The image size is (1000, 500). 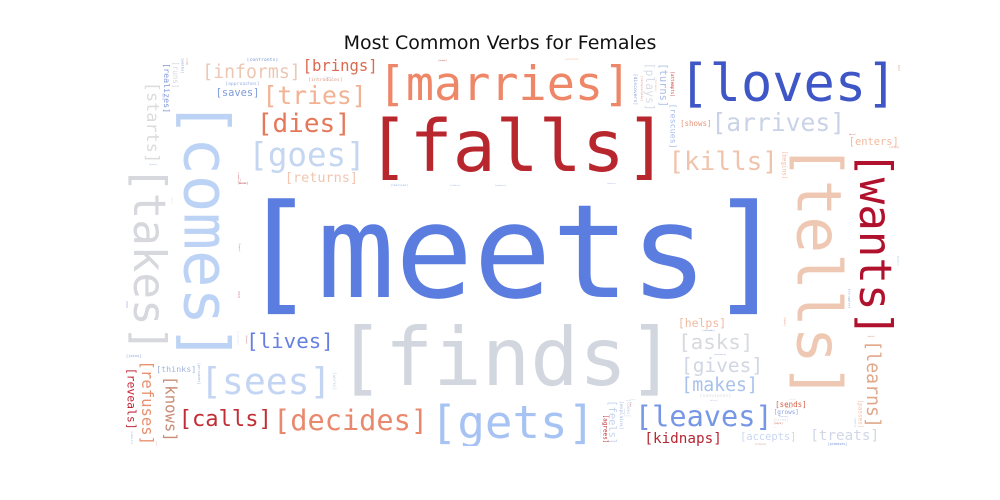 What do you see at coordinates (262, 60) in the screenshot?
I see `word-cloud-word: [confronts]` at bounding box center [262, 60].